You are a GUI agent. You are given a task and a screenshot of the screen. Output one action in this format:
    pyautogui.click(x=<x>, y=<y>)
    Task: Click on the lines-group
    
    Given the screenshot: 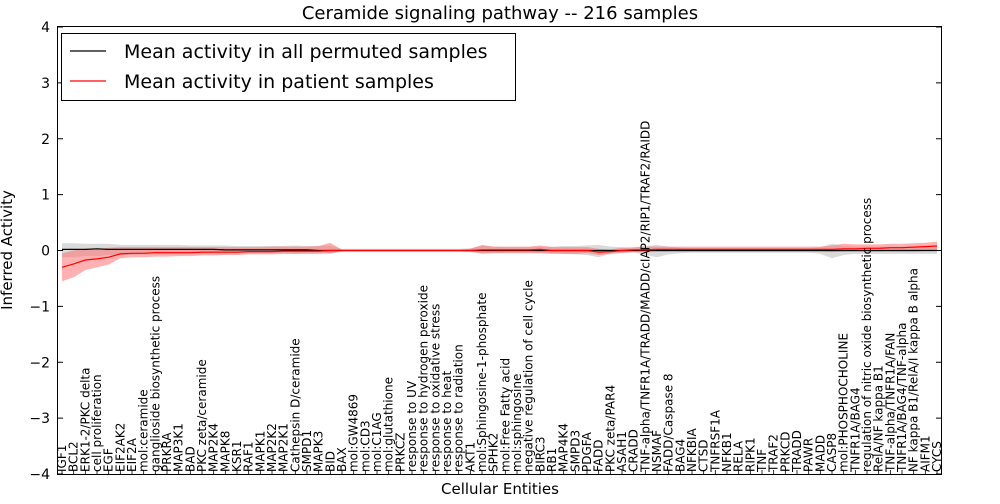 What is the action you would take?
    pyautogui.click(x=499, y=256)
    